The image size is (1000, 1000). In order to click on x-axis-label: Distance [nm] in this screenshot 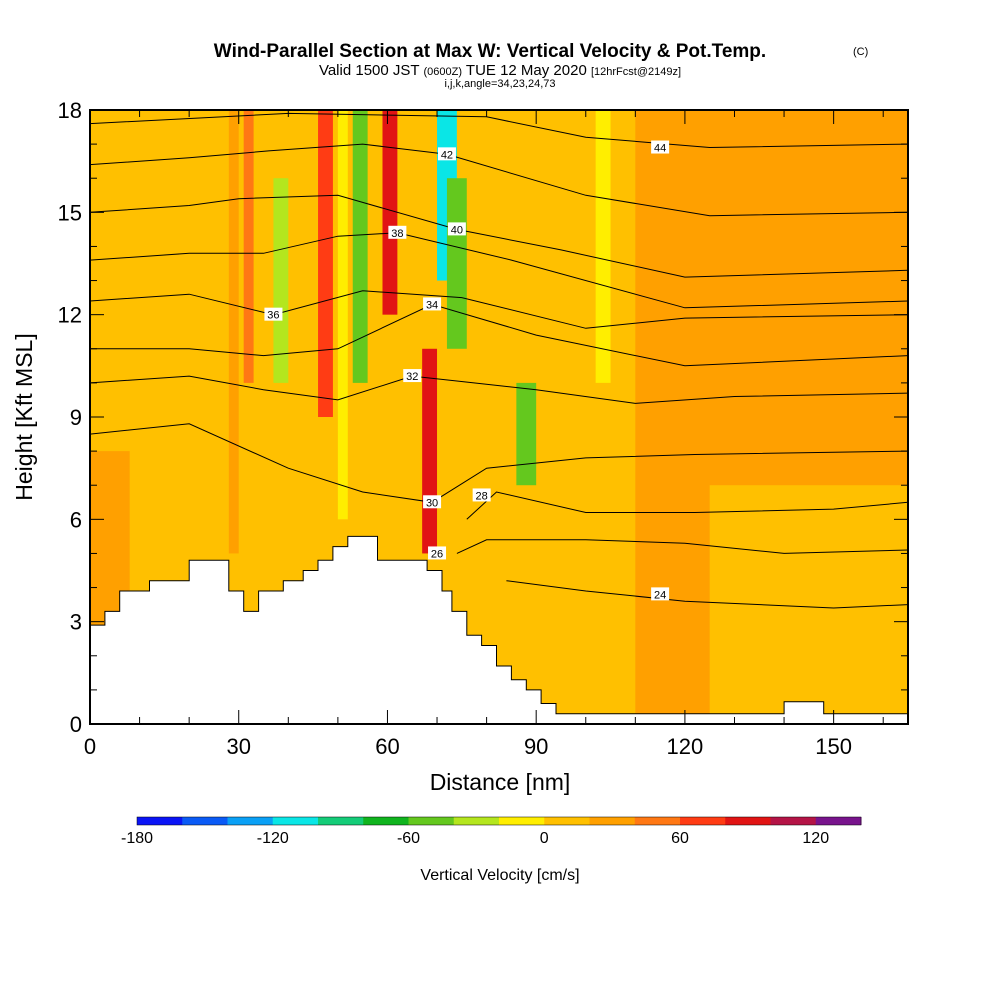, I will do `click(500, 782)`.